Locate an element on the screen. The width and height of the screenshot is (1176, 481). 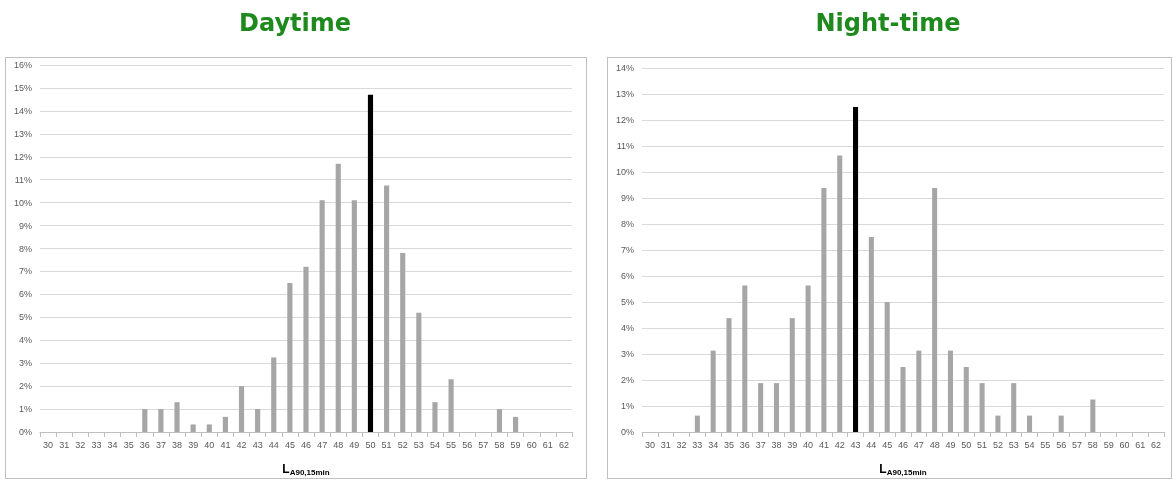
y-tick-label: 3% is located at coordinates (627, 354).